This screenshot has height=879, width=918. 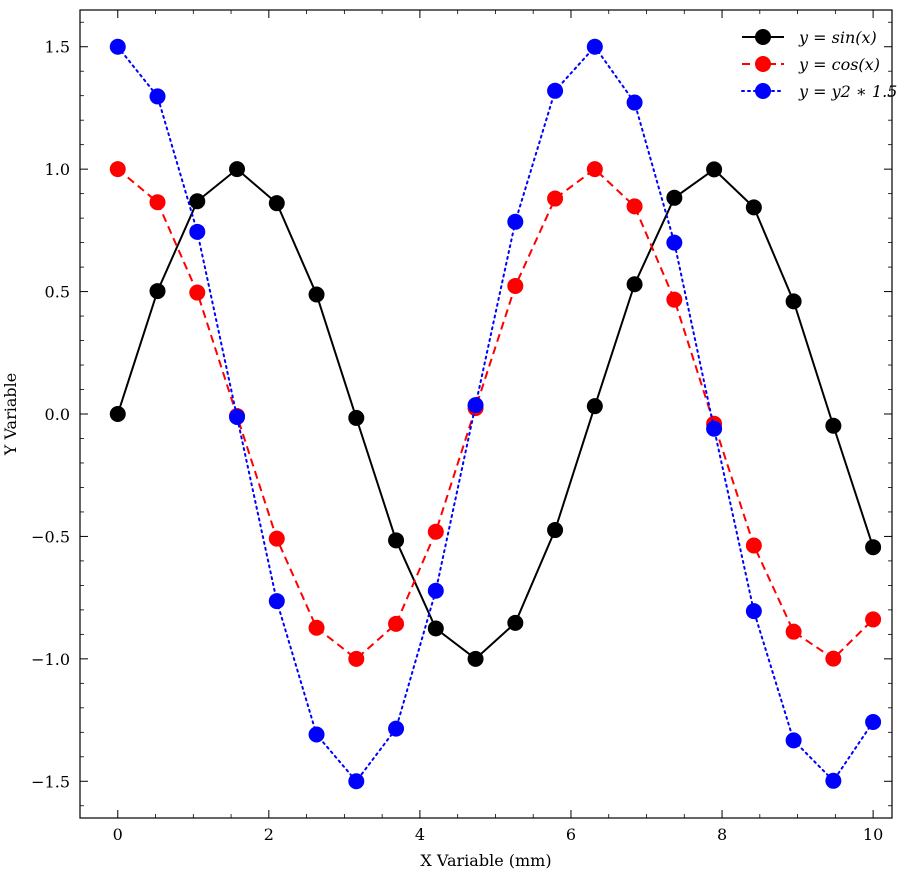 What do you see at coordinates (57, 169) in the screenshot?
I see `y-tick-label: 1.0` at bounding box center [57, 169].